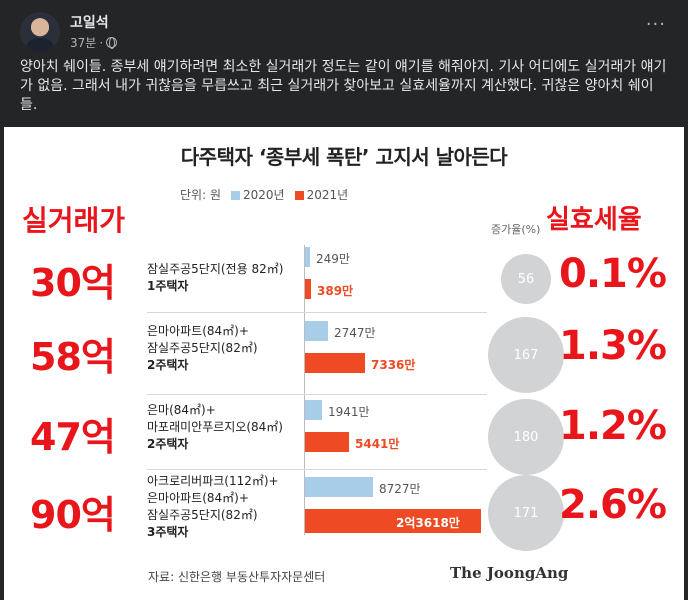 This screenshot has width=688, height=600. Describe the element at coordinates (393, 521) in the screenshot. I see `row-4-bar-2021` at that location.